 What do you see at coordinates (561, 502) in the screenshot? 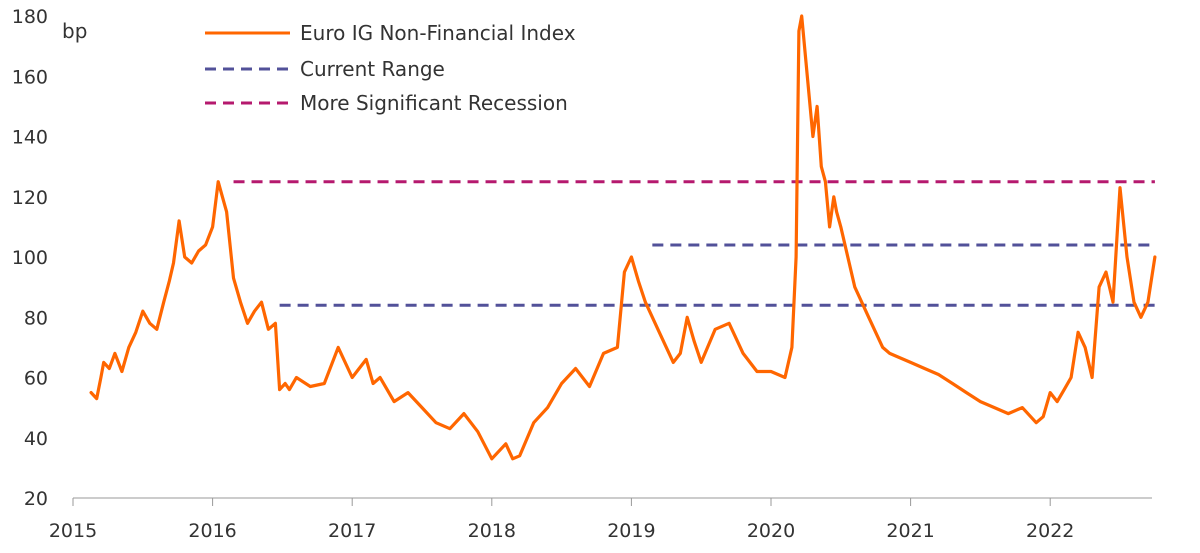
I see `x-tick-marks` at bounding box center [561, 502].